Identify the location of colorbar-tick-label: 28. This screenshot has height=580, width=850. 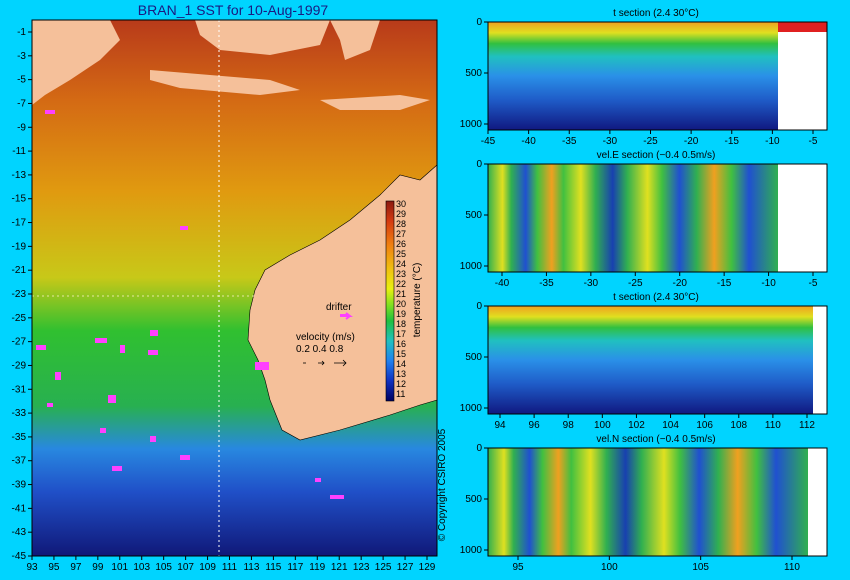
(401, 224).